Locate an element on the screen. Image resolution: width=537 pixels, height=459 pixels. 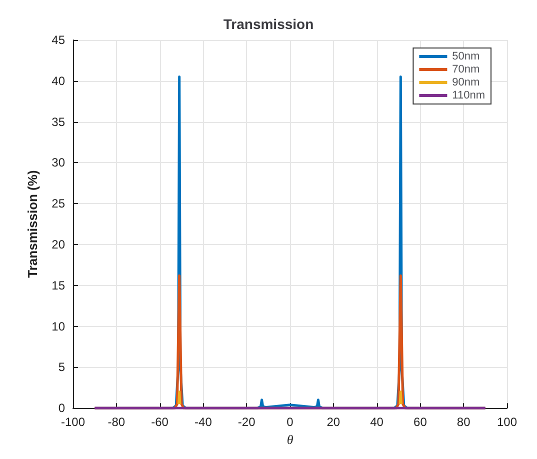
x-tick-label: -100 is located at coordinates (73, 422).